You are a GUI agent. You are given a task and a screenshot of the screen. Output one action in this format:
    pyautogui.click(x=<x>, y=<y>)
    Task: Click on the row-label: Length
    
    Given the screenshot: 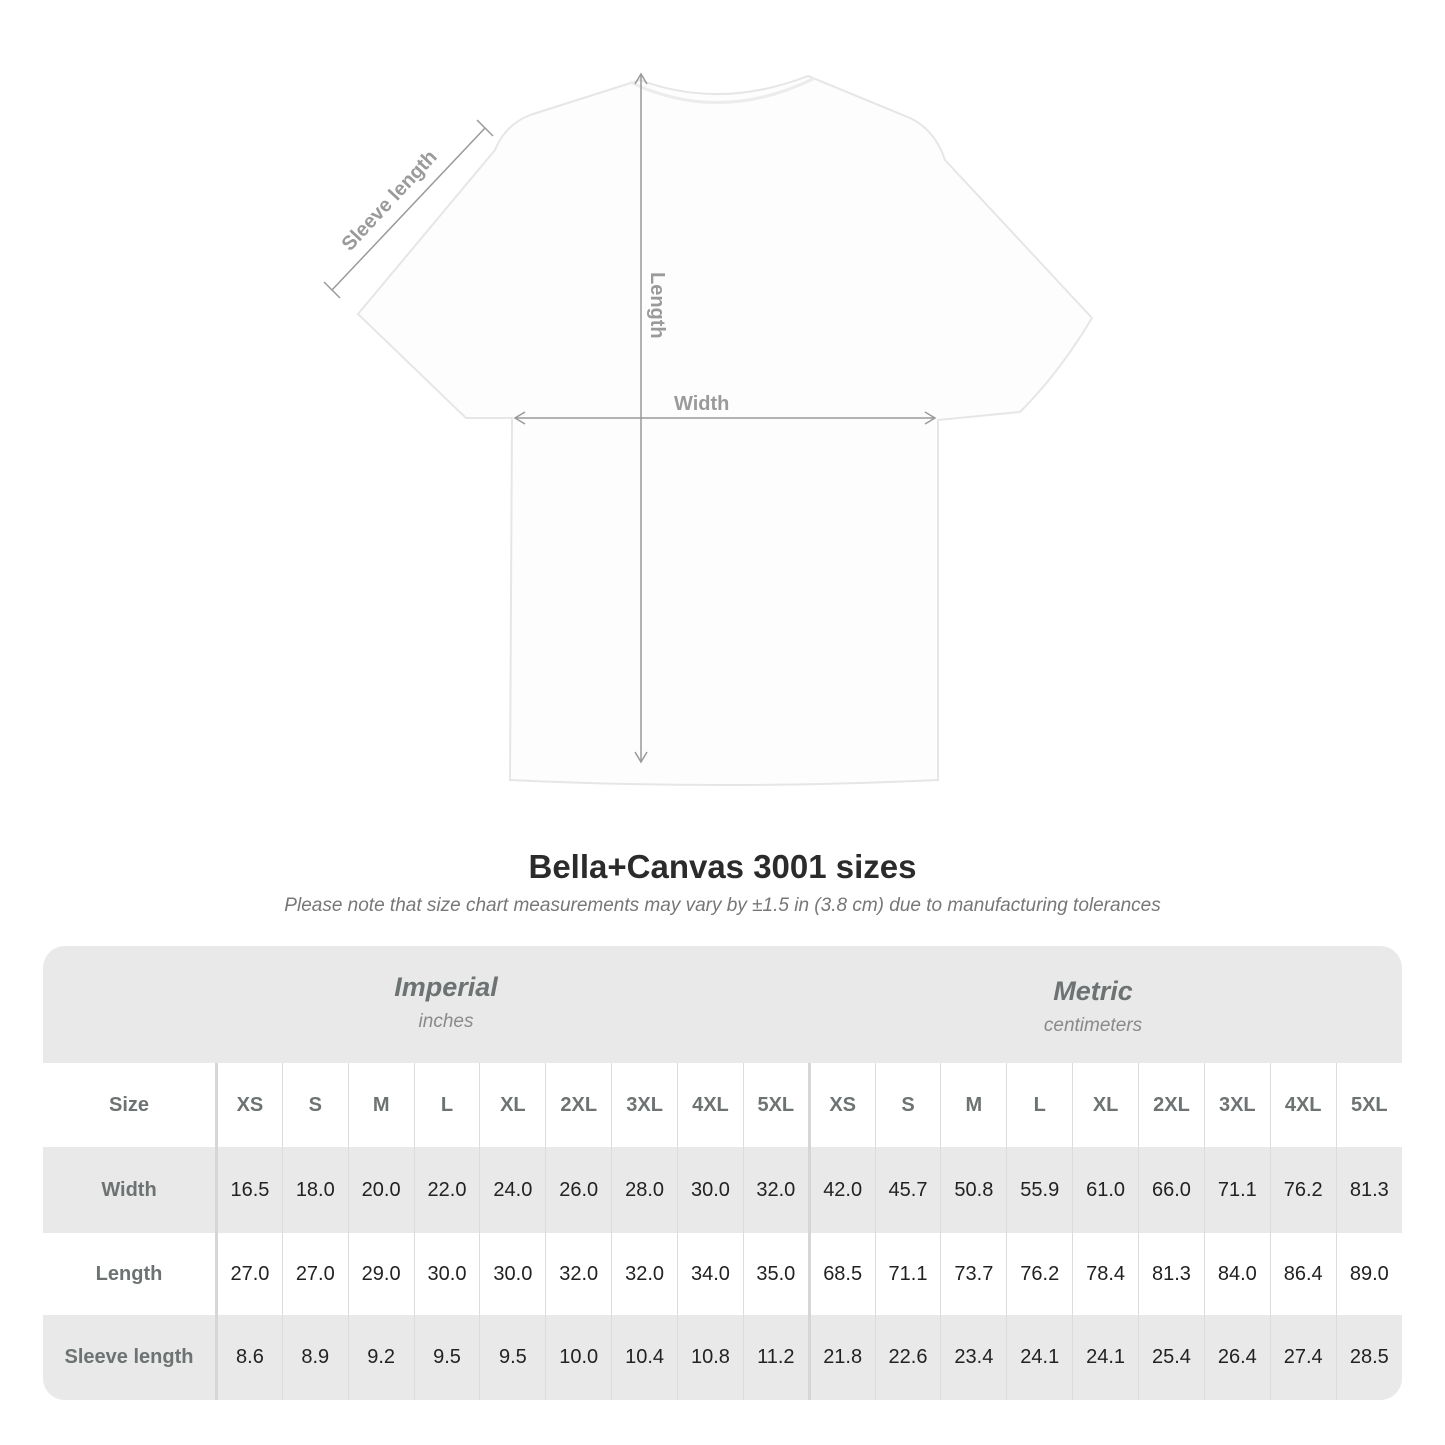 What is the action you would take?
    pyautogui.click(x=130, y=1274)
    